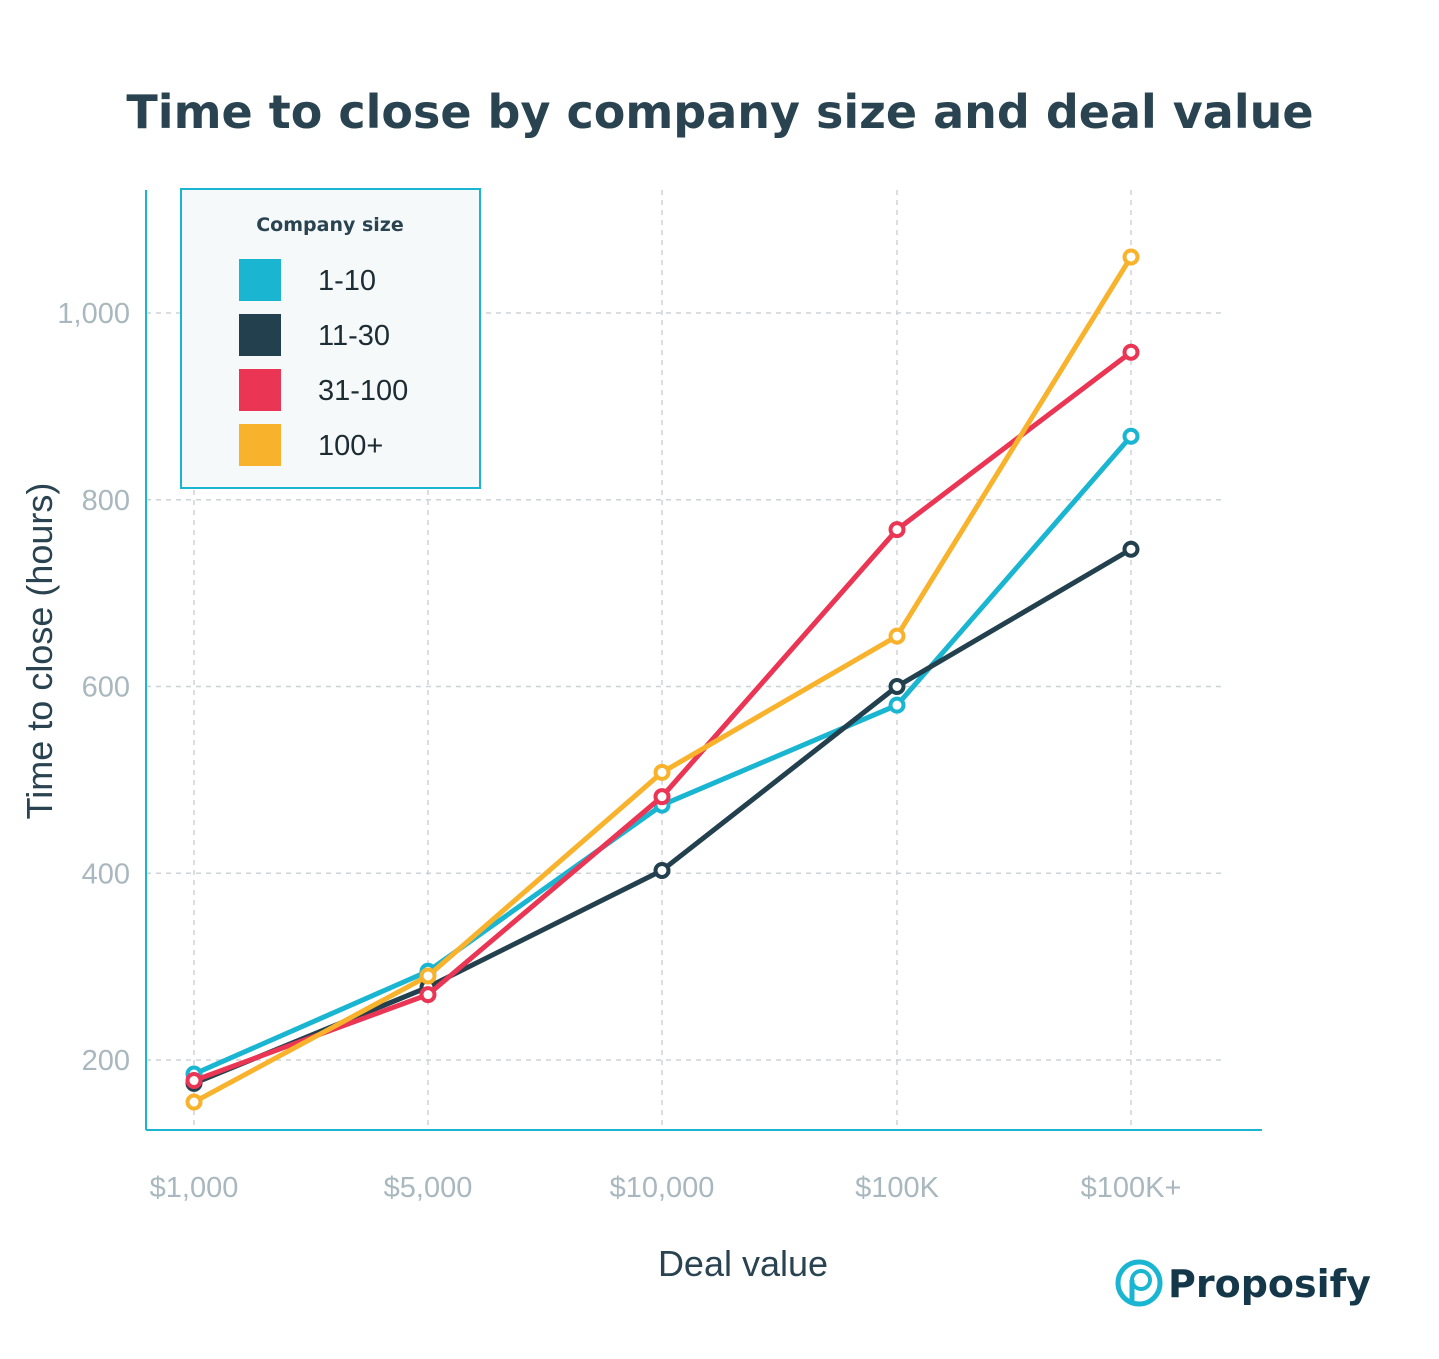  I want to click on brand-name: Proposify, so click(1269, 1284).